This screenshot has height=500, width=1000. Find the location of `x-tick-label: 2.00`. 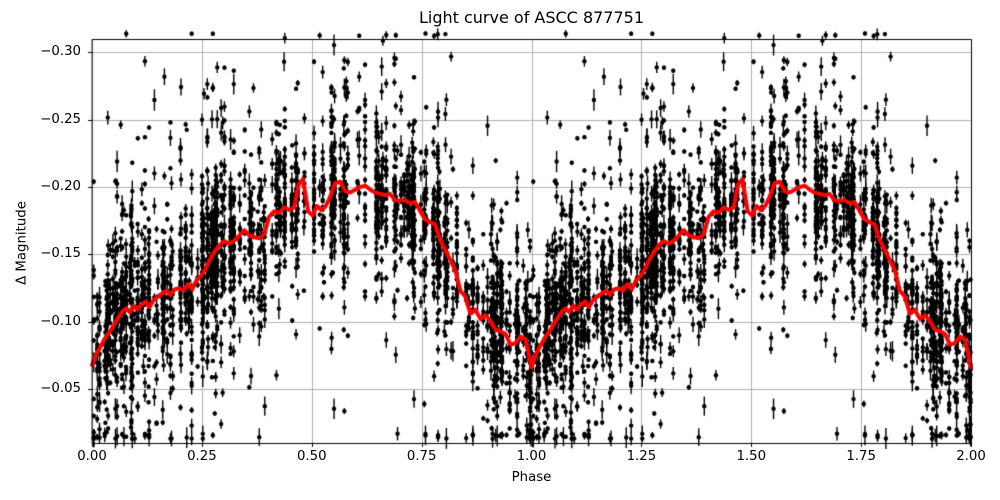

x-tick-label: 2.00 is located at coordinates (971, 456).